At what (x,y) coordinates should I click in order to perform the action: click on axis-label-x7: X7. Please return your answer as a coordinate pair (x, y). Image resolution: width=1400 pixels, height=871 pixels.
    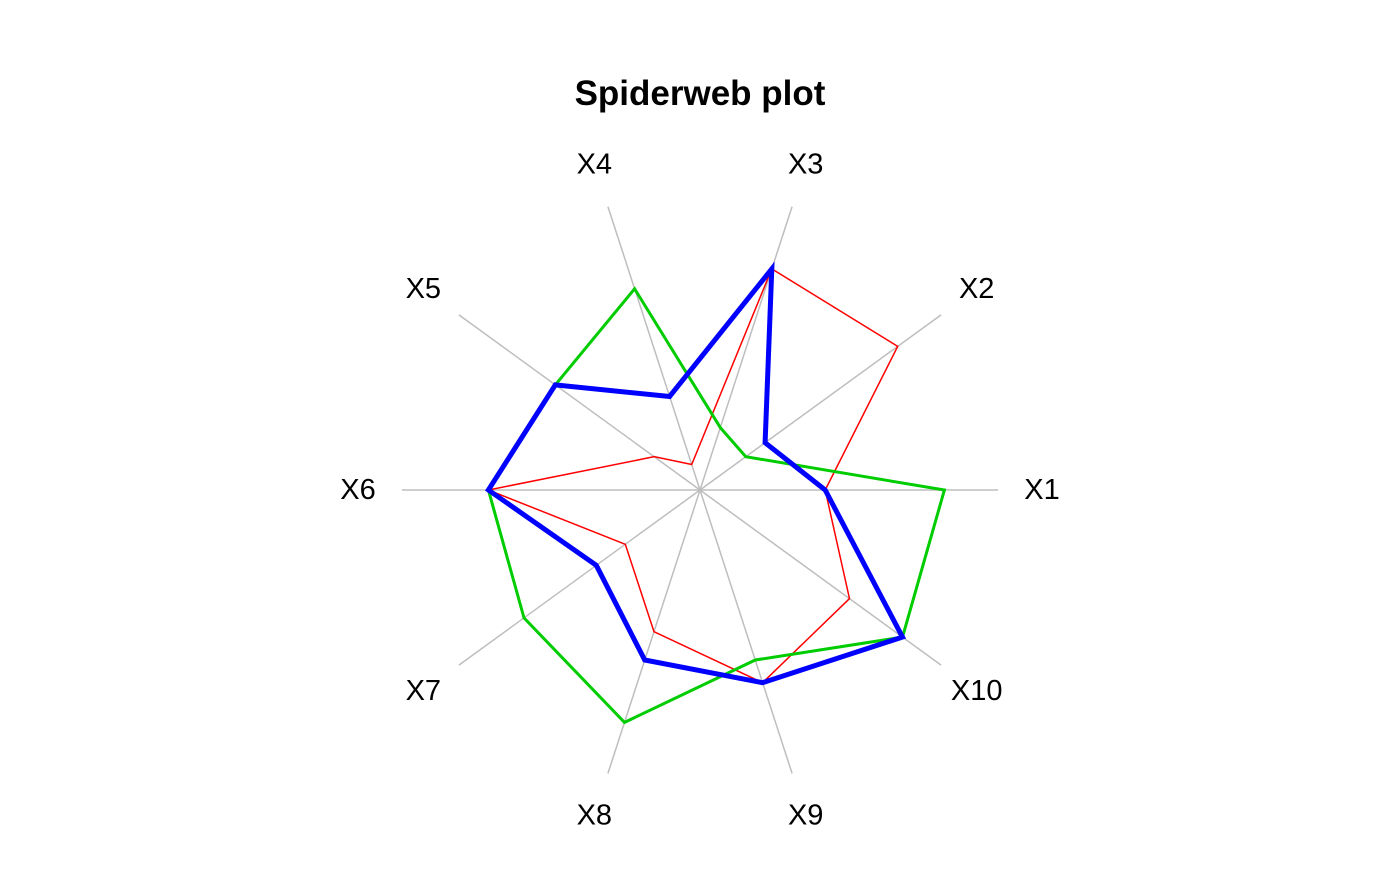
    Looking at the image, I should click on (423, 691).